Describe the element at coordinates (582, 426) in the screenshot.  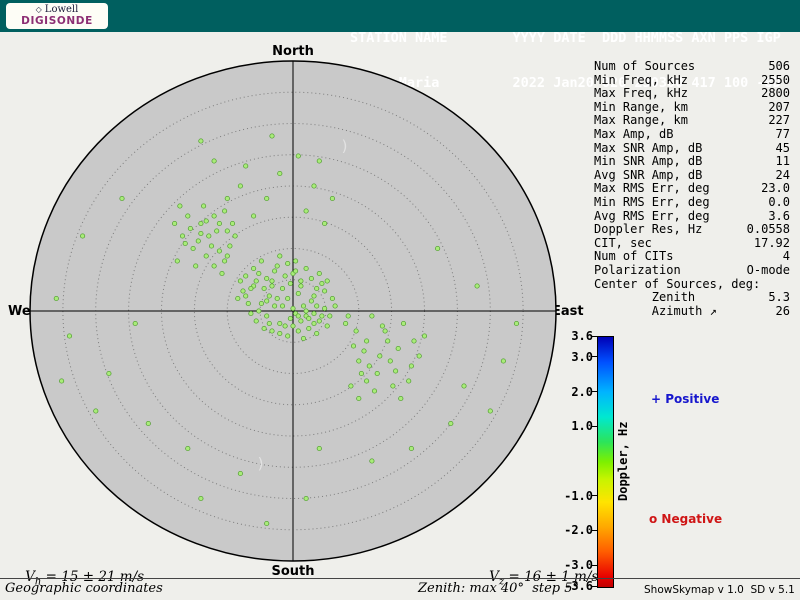
I see `colorbar-tick-label: 1.0` at that location.